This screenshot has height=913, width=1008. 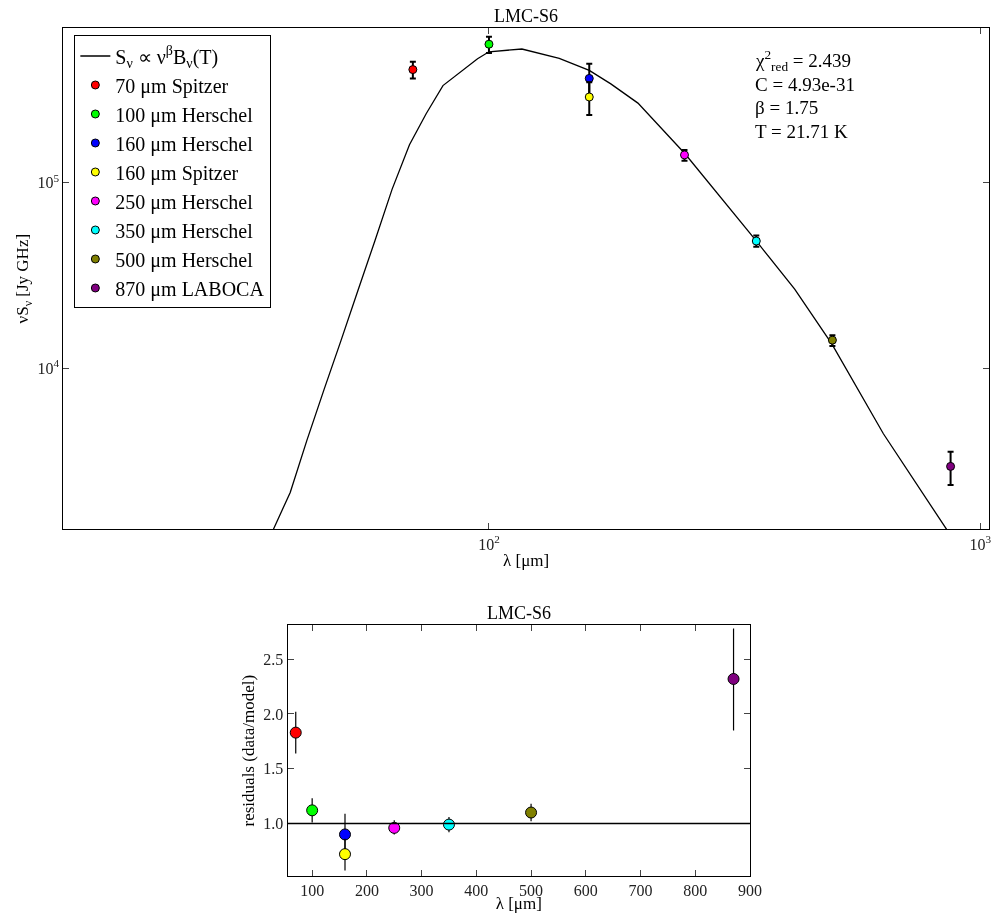 I want to click on legend-label: 350 μm Herschel, so click(x=184, y=231).